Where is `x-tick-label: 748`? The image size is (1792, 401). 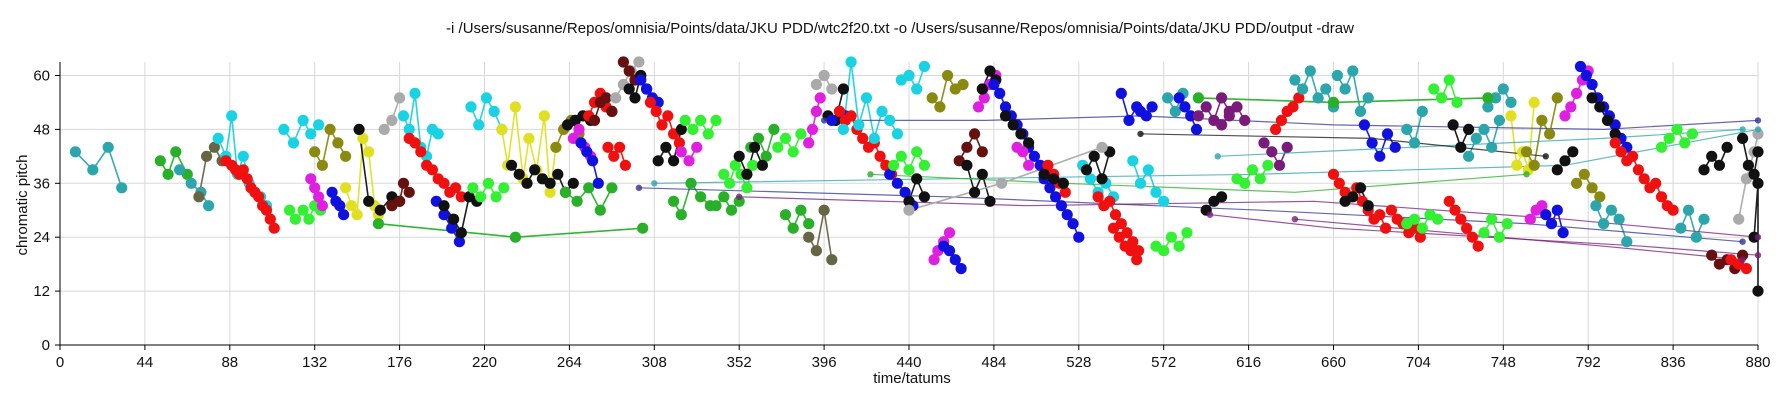
x-tick-label: 748 is located at coordinates (1503, 362).